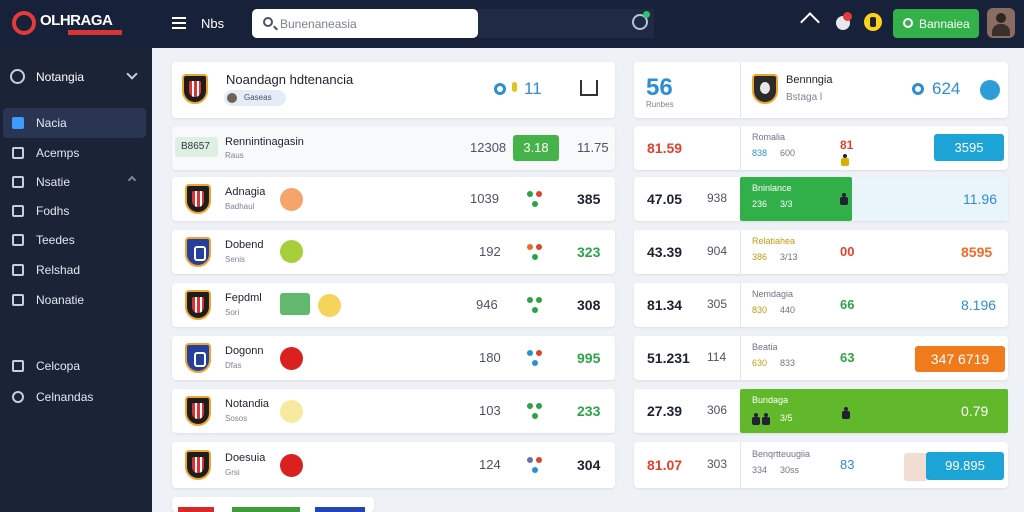 The image size is (1024, 512). Describe the element at coordinates (960, 359) in the screenshot. I see `odds-button: 347 6719` at that location.